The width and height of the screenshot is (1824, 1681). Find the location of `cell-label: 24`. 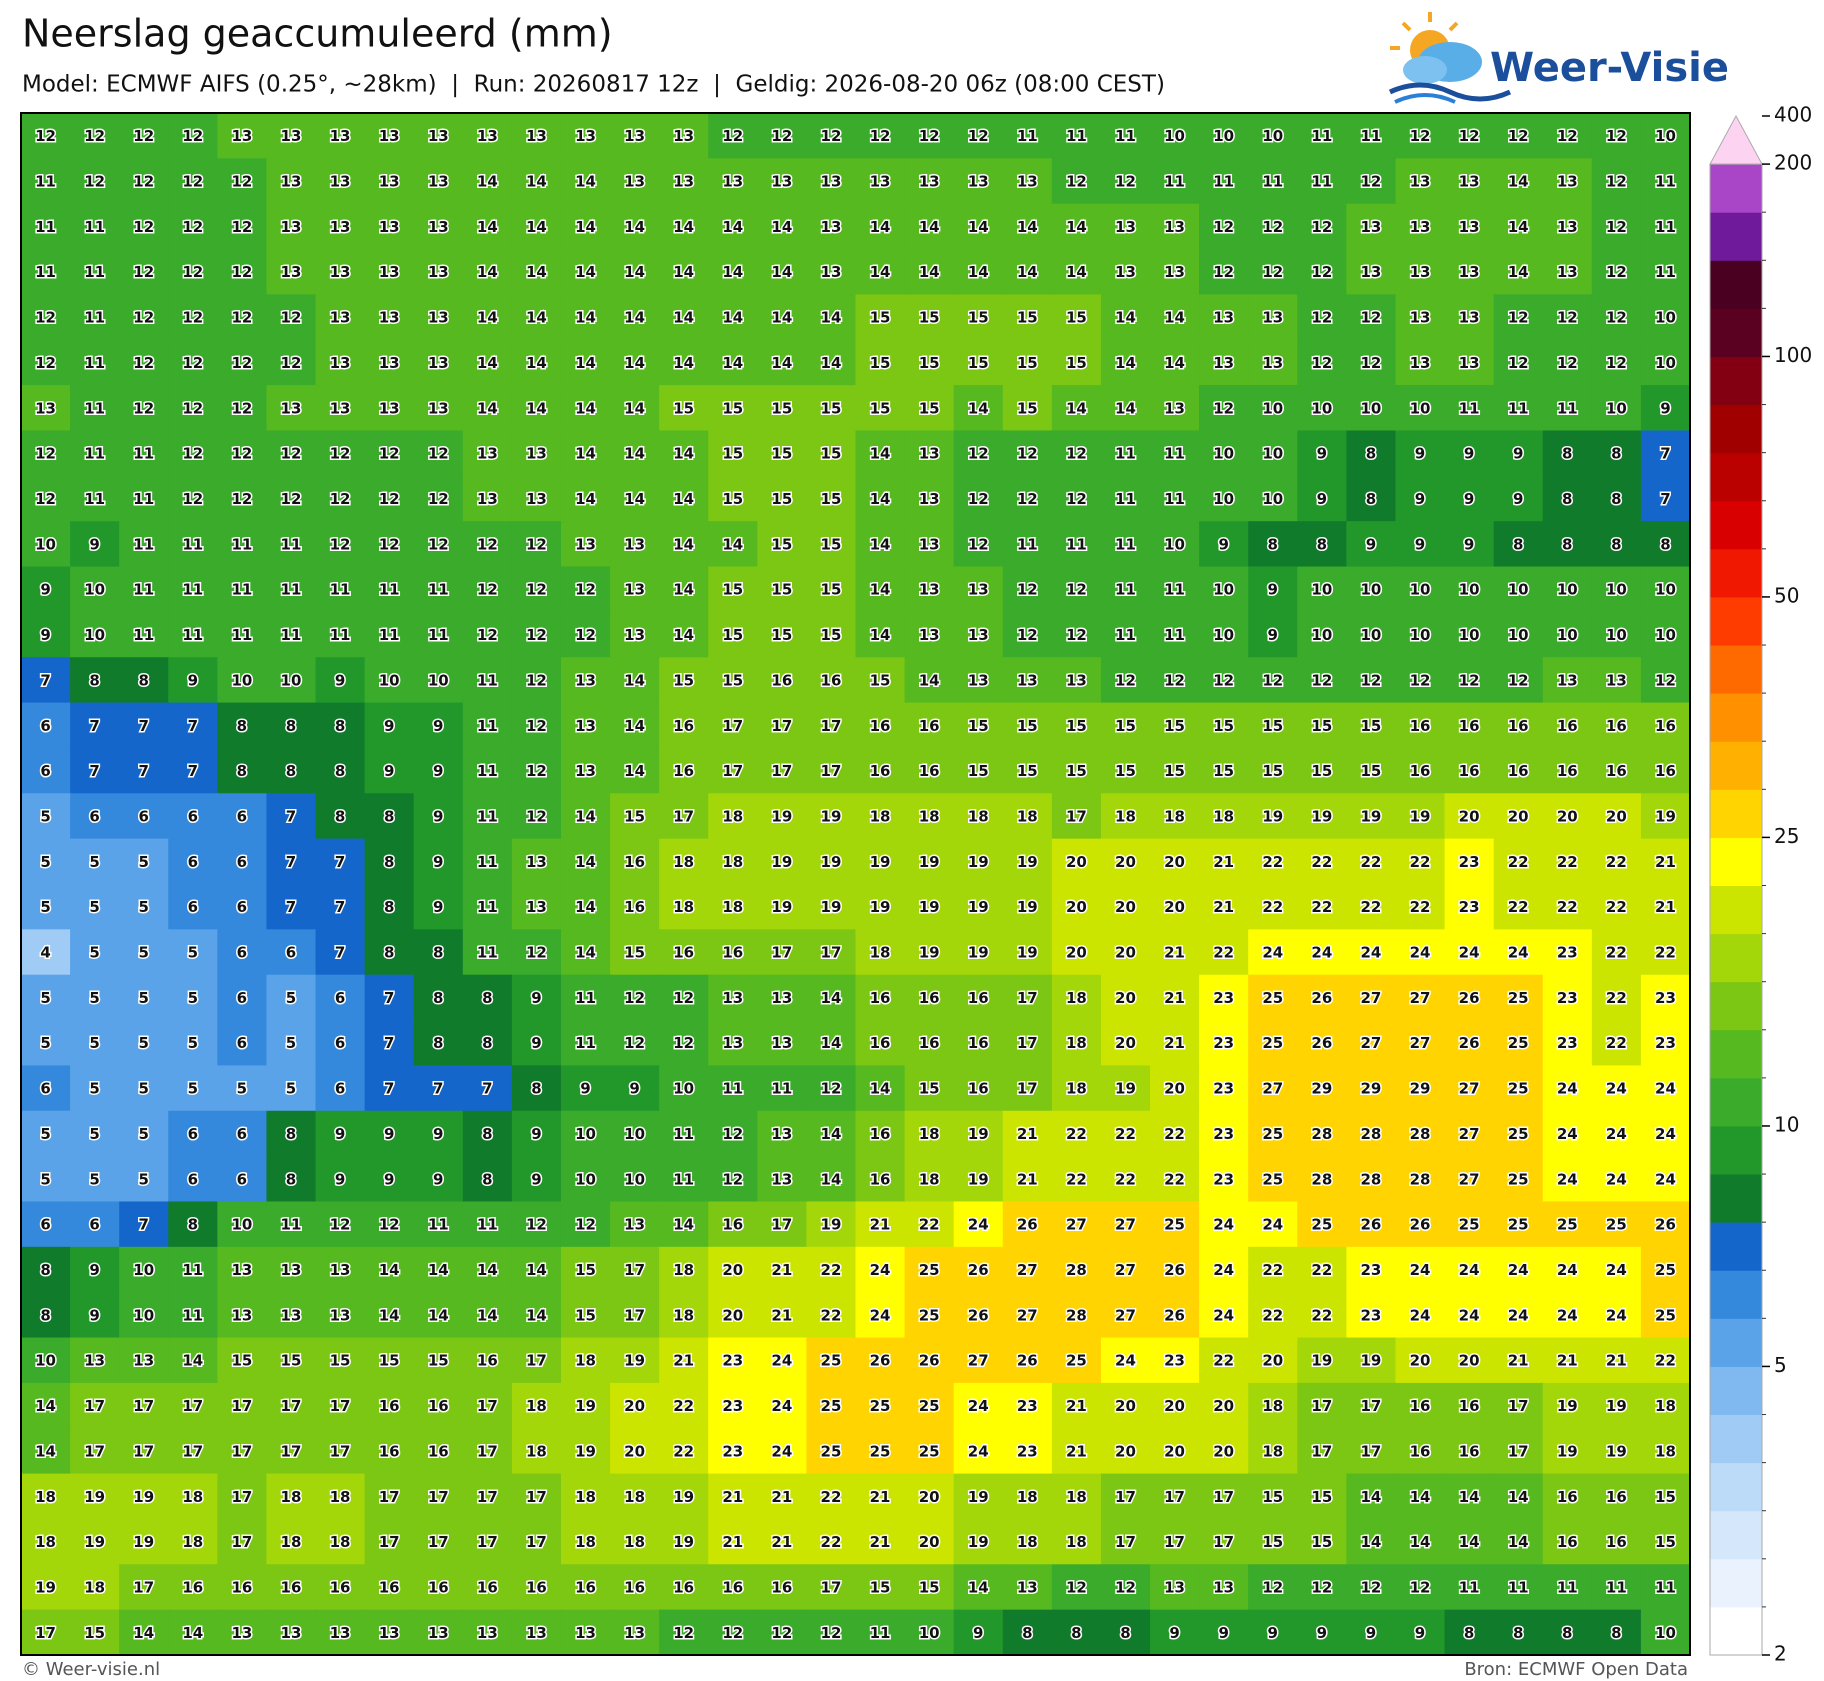

cell-label: 24 is located at coordinates (1616, 1315).